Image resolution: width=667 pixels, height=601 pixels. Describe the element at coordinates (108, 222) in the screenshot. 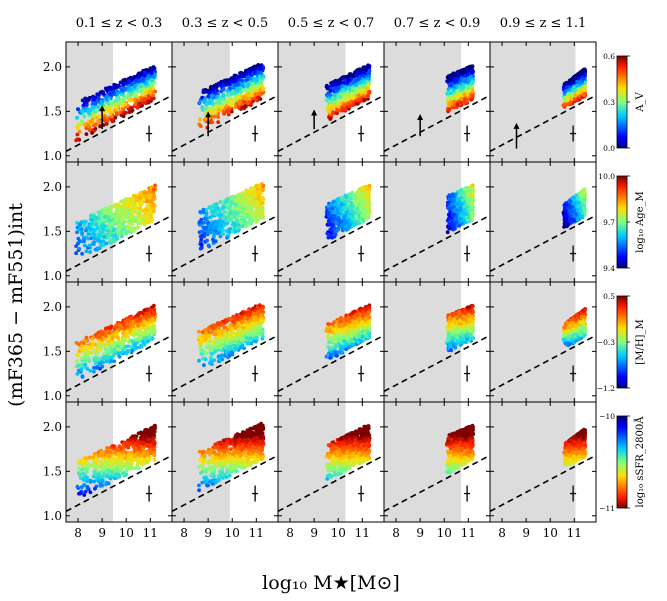

I see `panel: 1.01.52.0` at that location.